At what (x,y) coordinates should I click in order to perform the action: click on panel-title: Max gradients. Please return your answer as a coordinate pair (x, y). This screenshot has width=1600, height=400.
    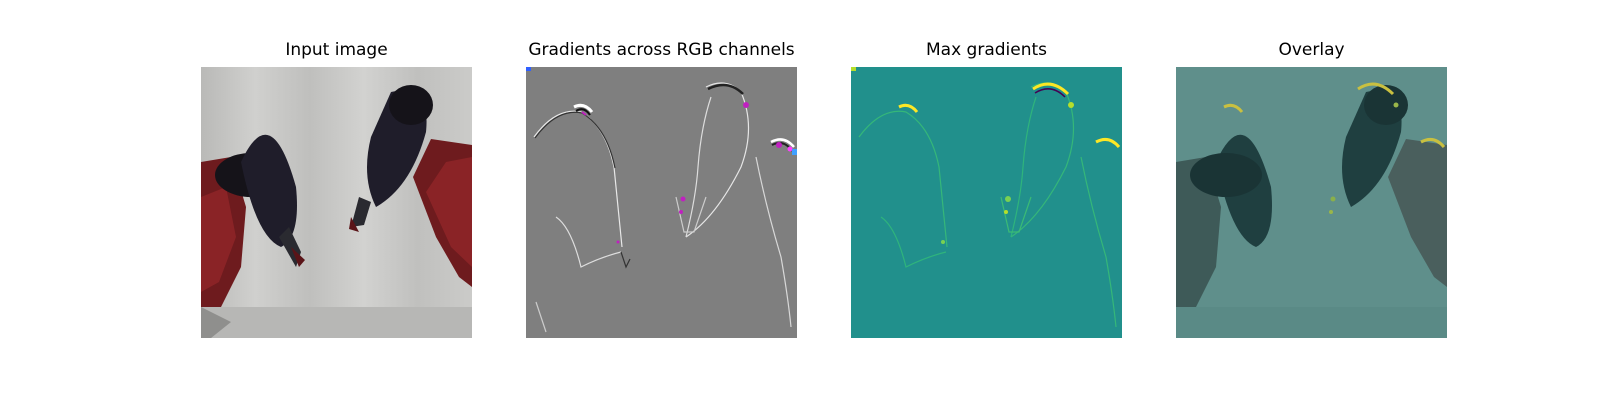
    Looking at the image, I should click on (986, 50).